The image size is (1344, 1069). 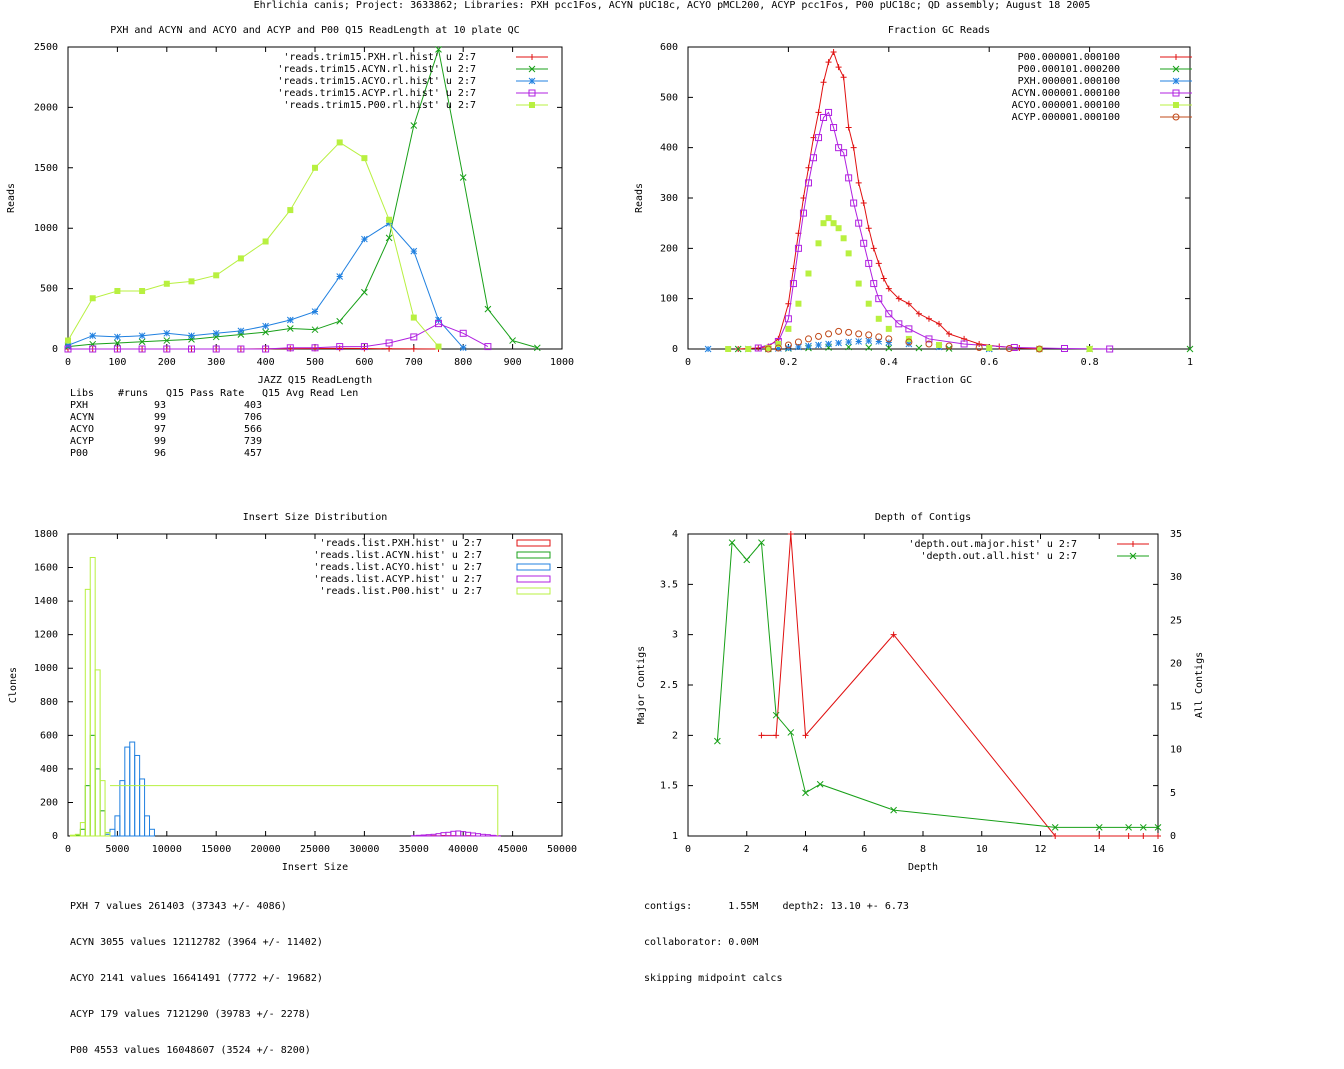 I want to click on y-tick-label: 2.5, so click(x=669, y=685).